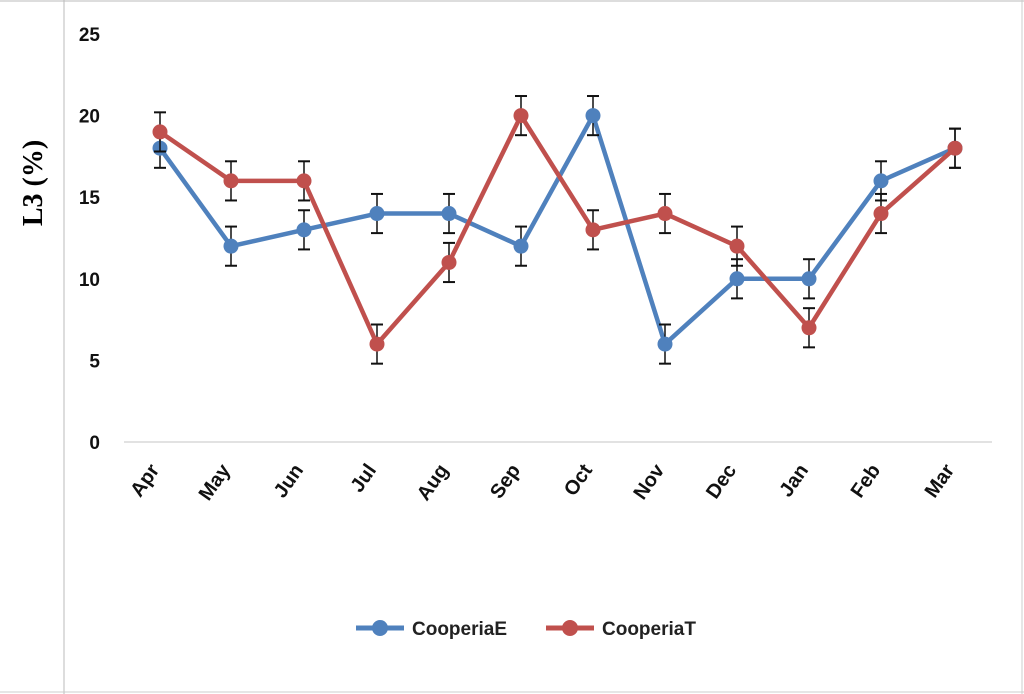 The height and width of the screenshot is (694, 1024). Describe the element at coordinates (505, 481) in the screenshot. I see `x-tick-label: Sep` at that location.